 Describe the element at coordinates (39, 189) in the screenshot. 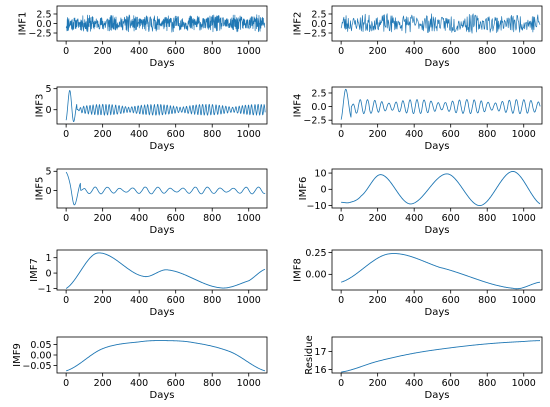

I see `y-axis-label: IMF5` at that location.